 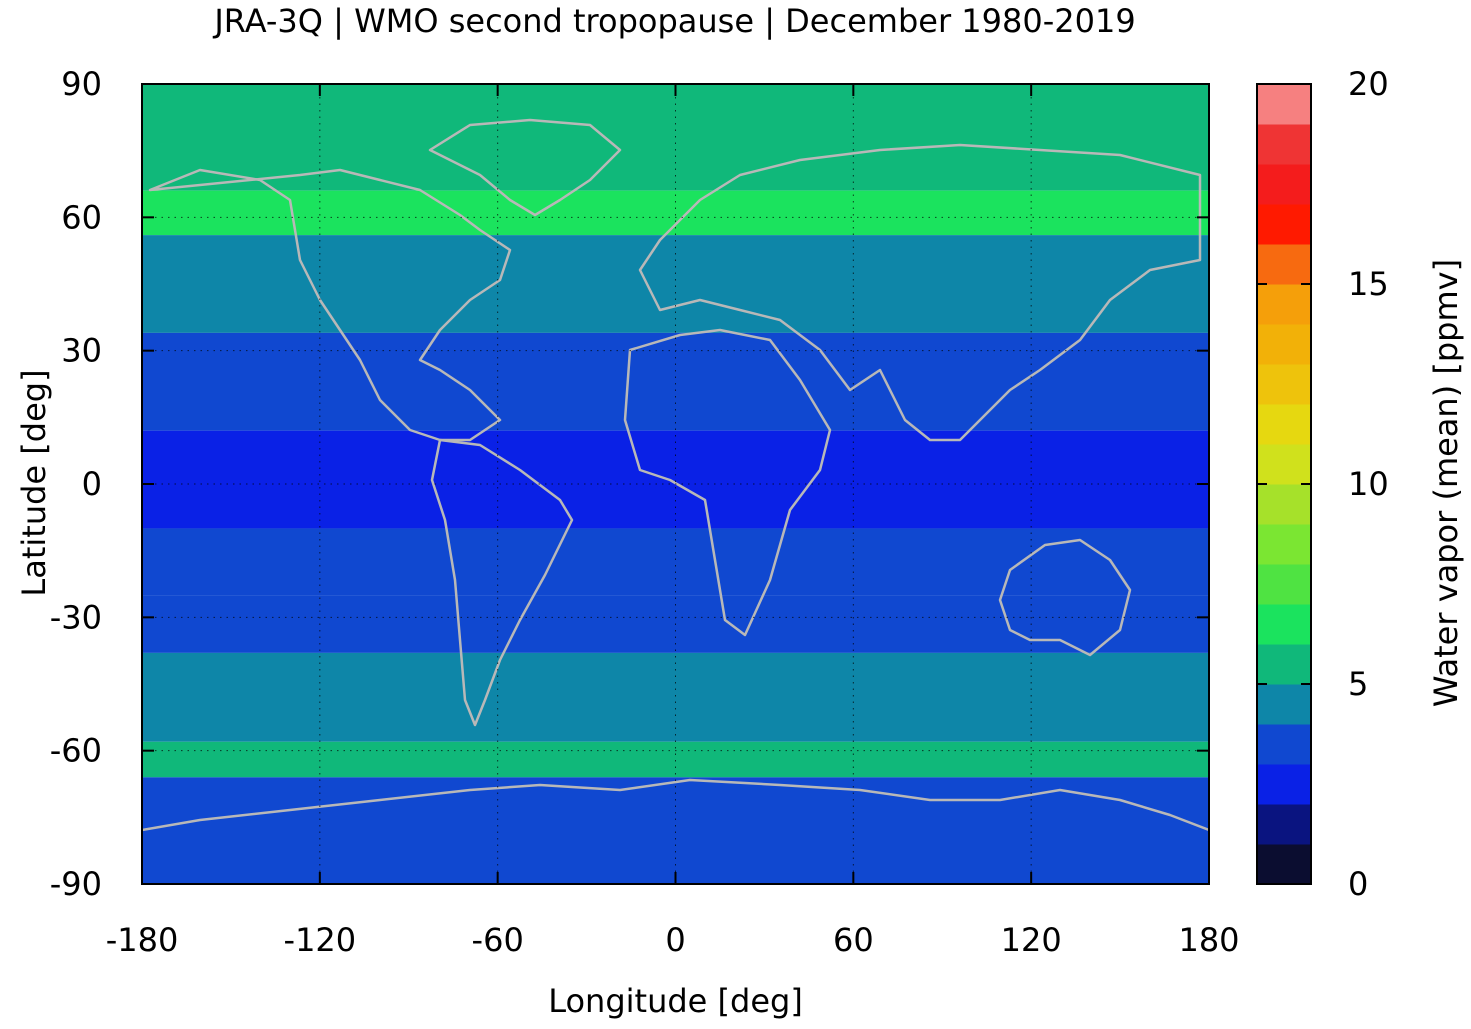 I want to click on x-tick-label: -180, so click(x=142, y=940).